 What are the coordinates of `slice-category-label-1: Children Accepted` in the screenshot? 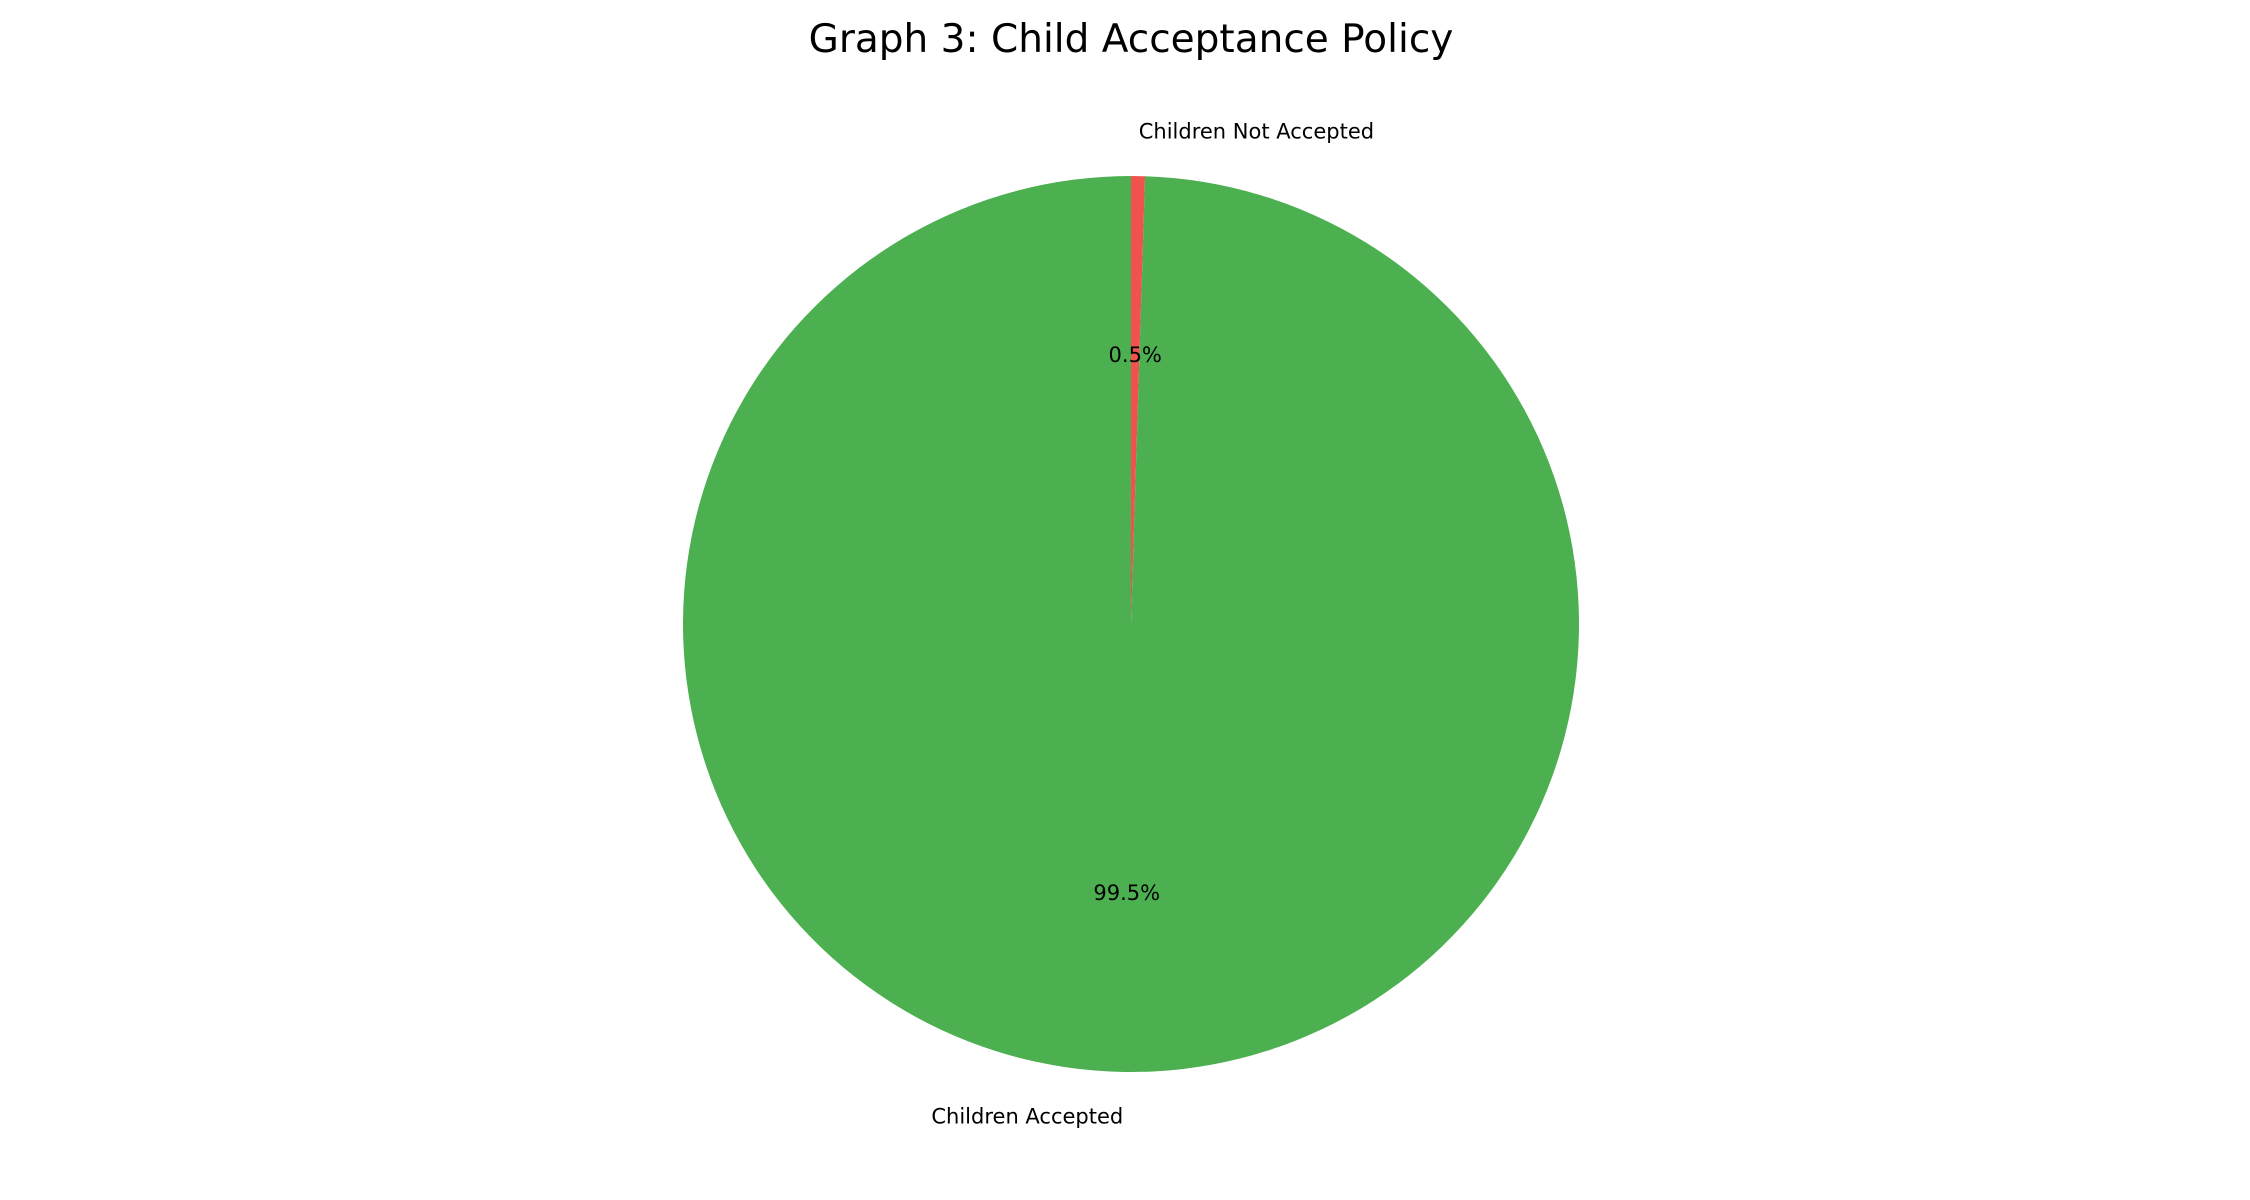 It's located at (1027, 1117).